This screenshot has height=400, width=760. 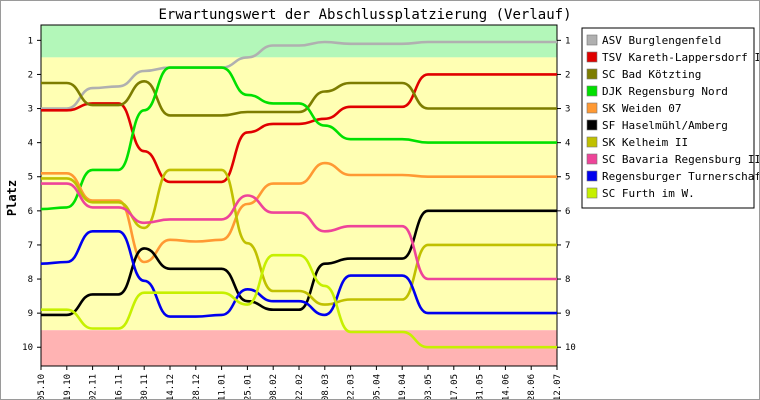 I want to click on x-tick-label: 05.10, so click(x=42, y=386).